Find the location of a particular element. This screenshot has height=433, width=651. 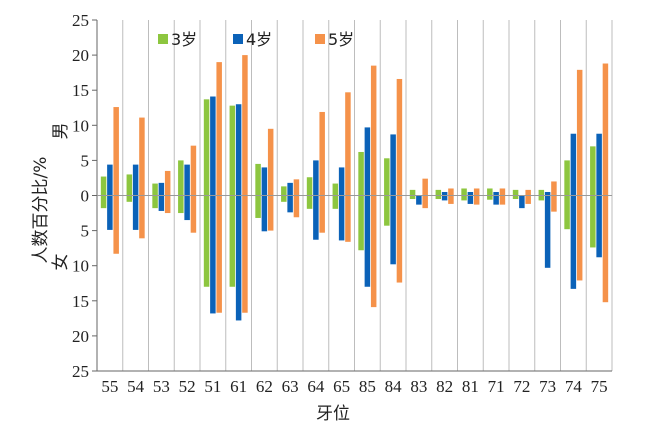

y-axis-label-female: 女 is located at coordinates (61, 262).